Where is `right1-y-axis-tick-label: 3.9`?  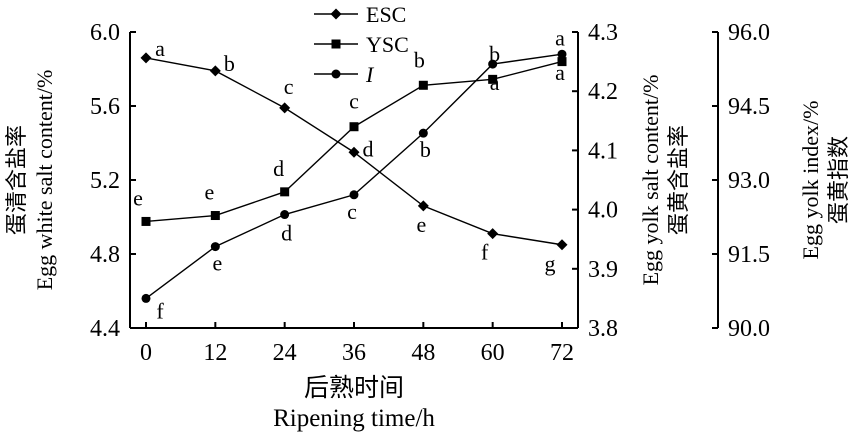 right1-y-axis-tick-label: 3.9 is located at coordinates (603, 270).